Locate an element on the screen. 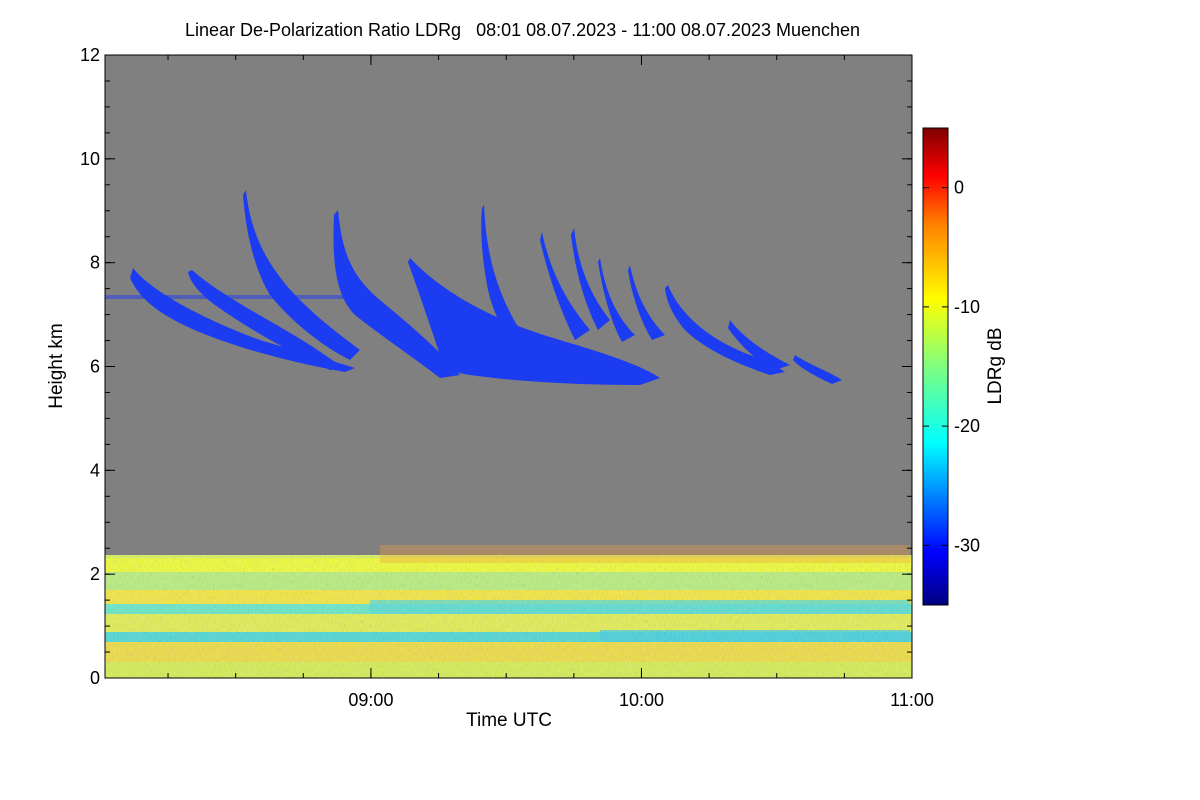  y-tick-label: 4 is located at coordinates (95, 470).